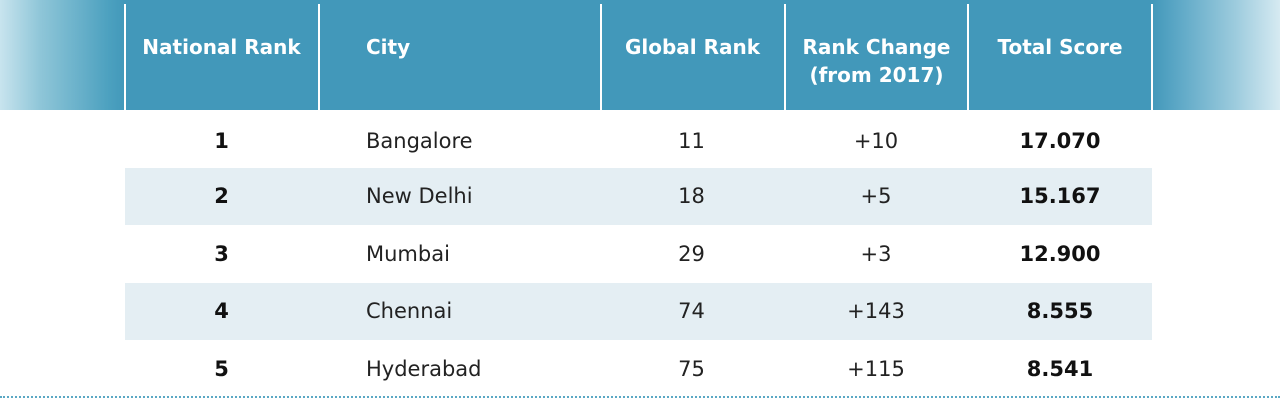  What do you see at coordinates (424, 369) in the screenshot?
I see `city-cell: Hyderabad` at bounding box center [424, 369].